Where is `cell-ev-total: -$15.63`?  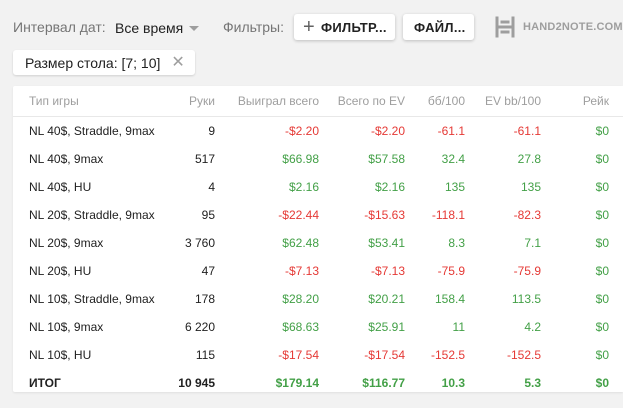 cell-ev-total: -$15.63 is located at coordinates (384, 215).